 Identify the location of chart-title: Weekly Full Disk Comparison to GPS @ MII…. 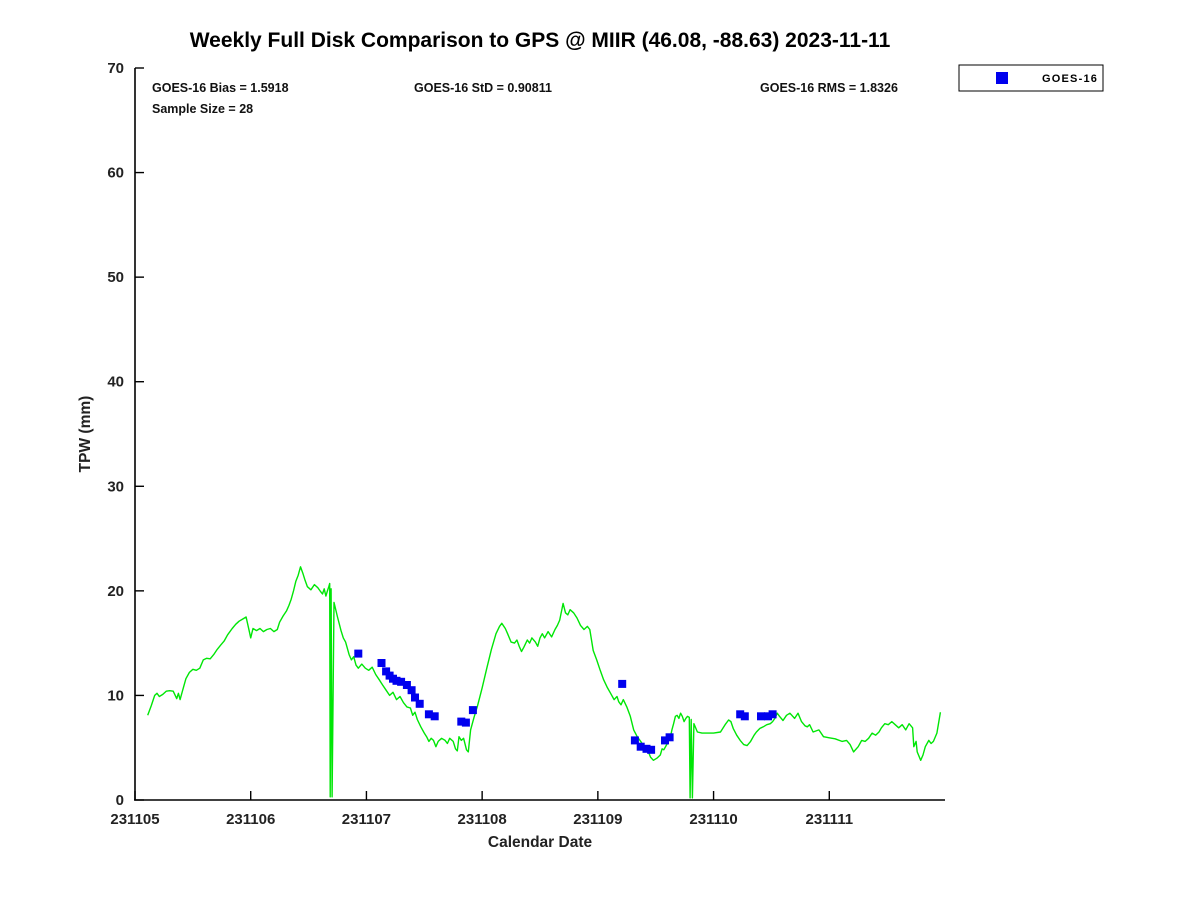
(540, 40).